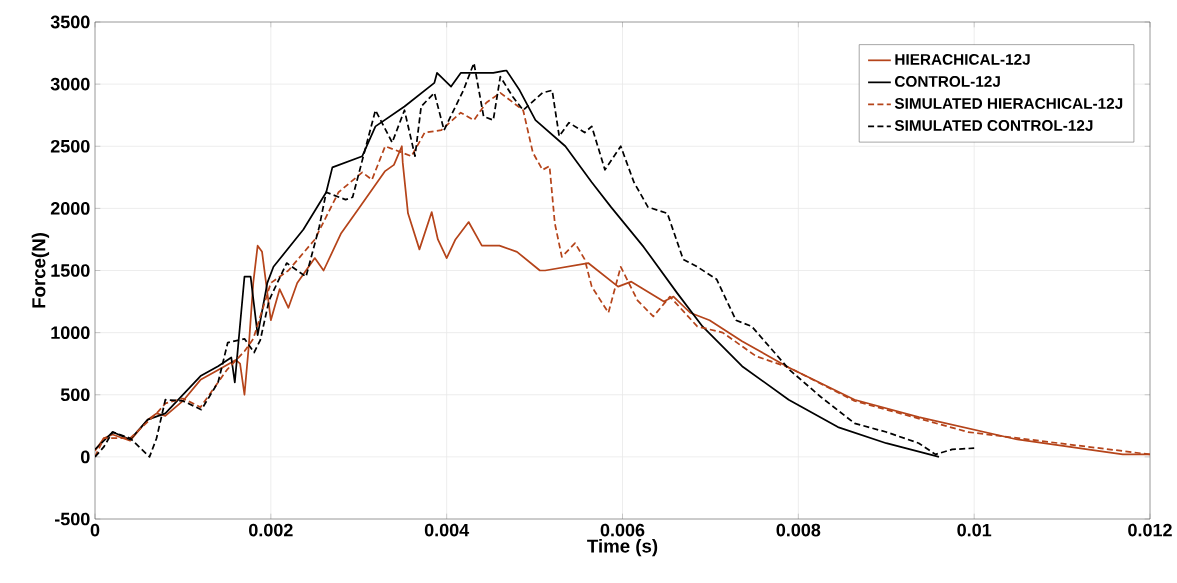 Image resolution: width=1177 pixels, height=583 pixels. What do you see at coordinates (974, 530) in the screenshot?
I see `x-tick-label: 0.01` at bounding box center [974, 530].